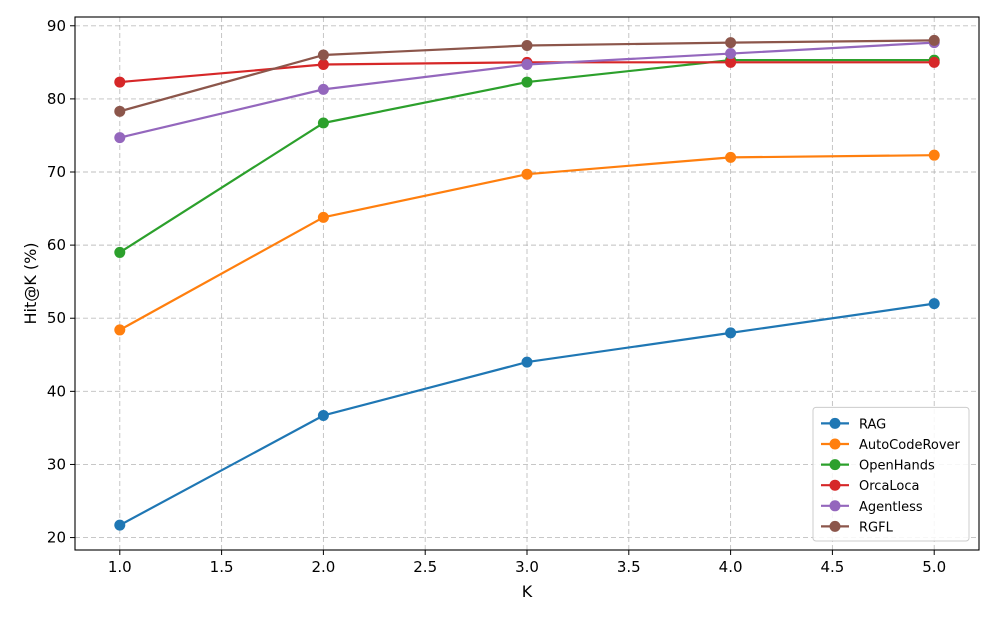 The image size is (996, 623). What do you see at coordinates (876, 527) in the screenshot?
I see `legend-label: RGFL` at bounding box center [876, 527].